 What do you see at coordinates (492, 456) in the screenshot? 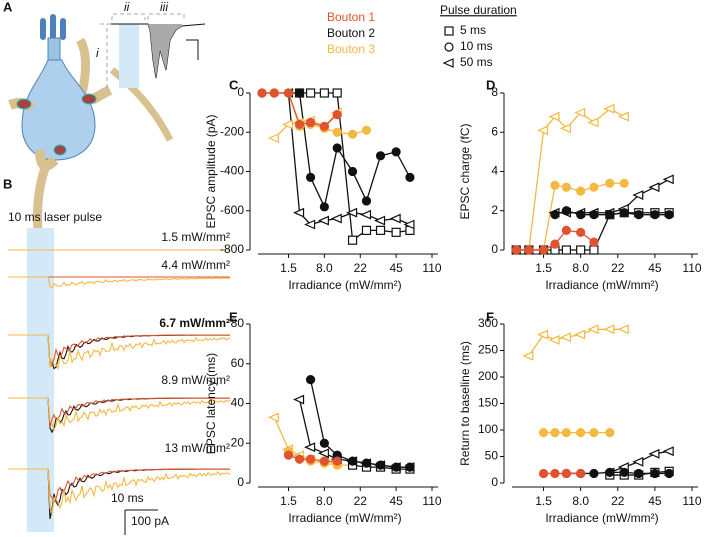
I see `y-tick-label: 50` at bounding box center [492, 456].